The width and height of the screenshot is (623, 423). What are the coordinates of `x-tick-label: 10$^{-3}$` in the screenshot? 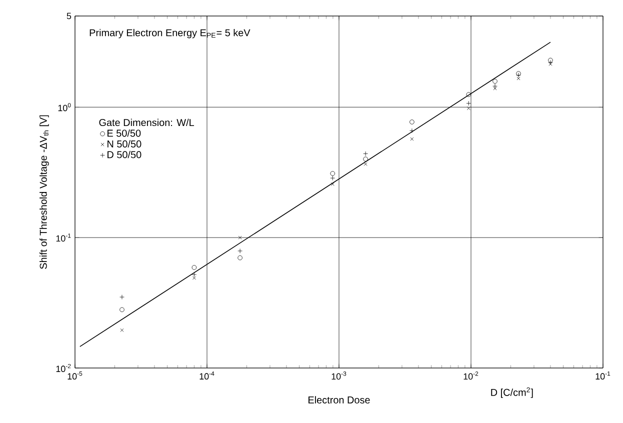 It's located at (339, 376).